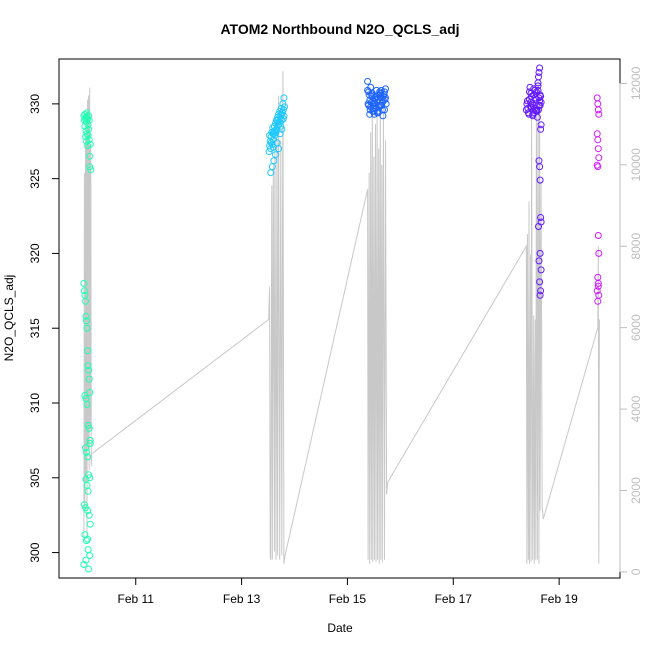  What do you see at coordinates (44, 328) in the screenshot?
I see `y-axis-left: 300 305 310 315 320 325 330` at bounding box center [44, 328].